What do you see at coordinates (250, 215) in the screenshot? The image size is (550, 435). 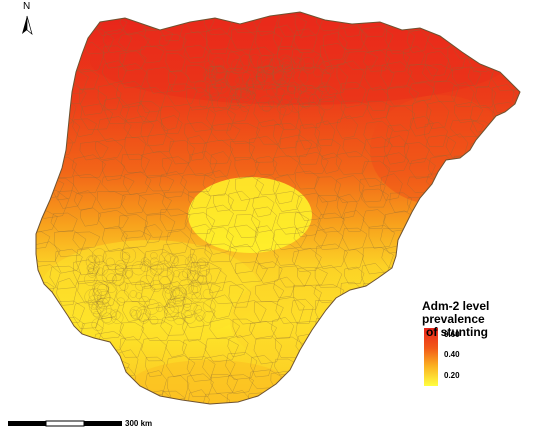 I see `central-yellow-region` at bounding box center [250, 215].